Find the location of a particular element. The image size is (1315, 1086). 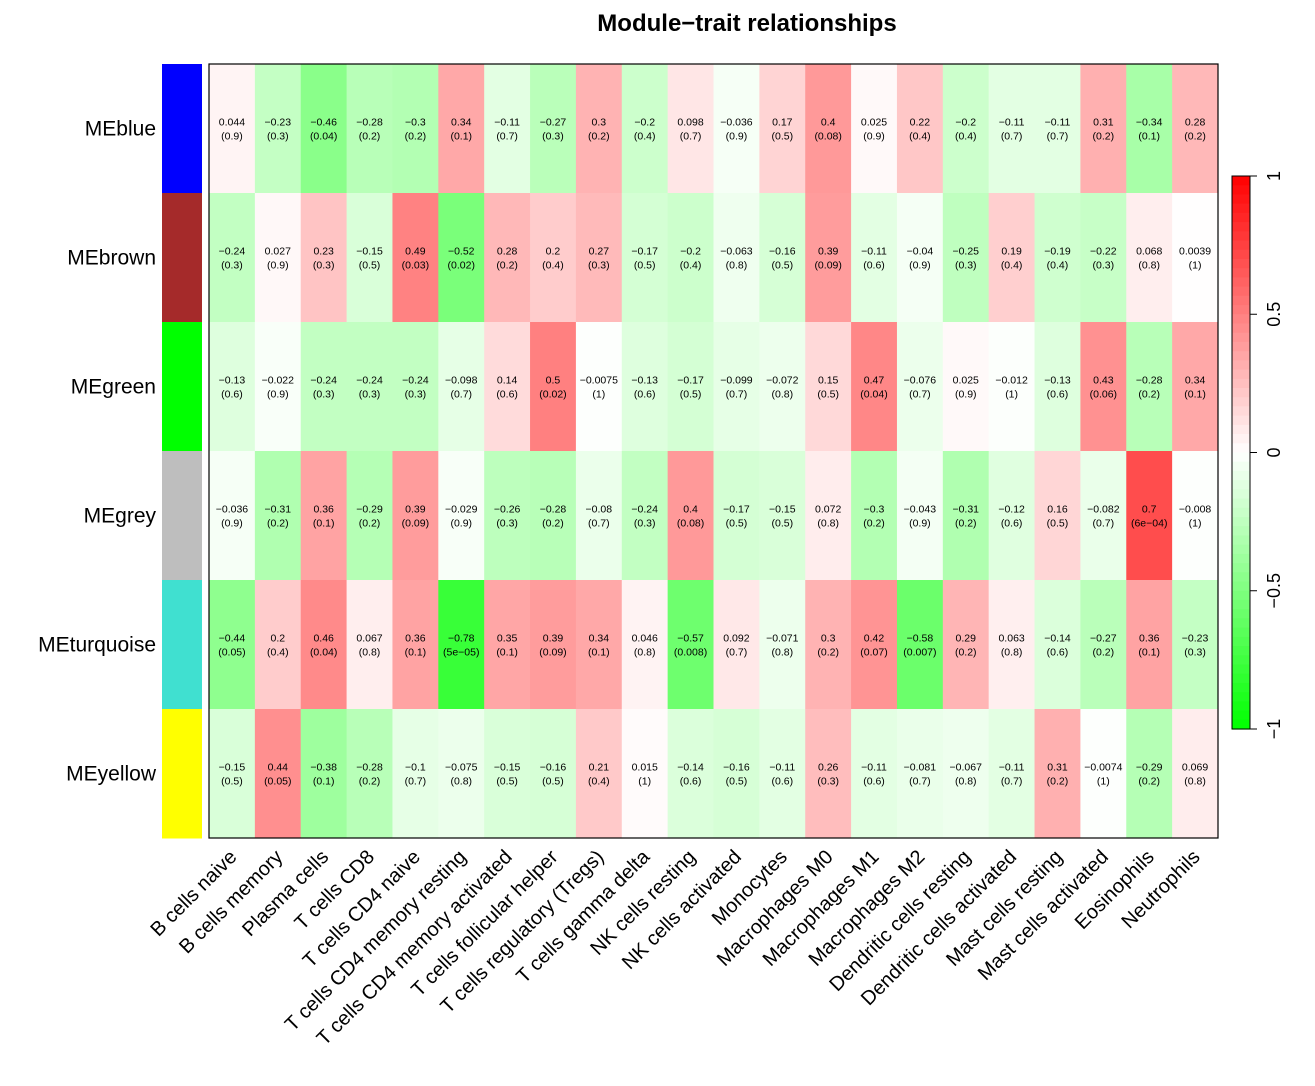

cell-correlation: −0.29 is located at coordinates (369, 510).